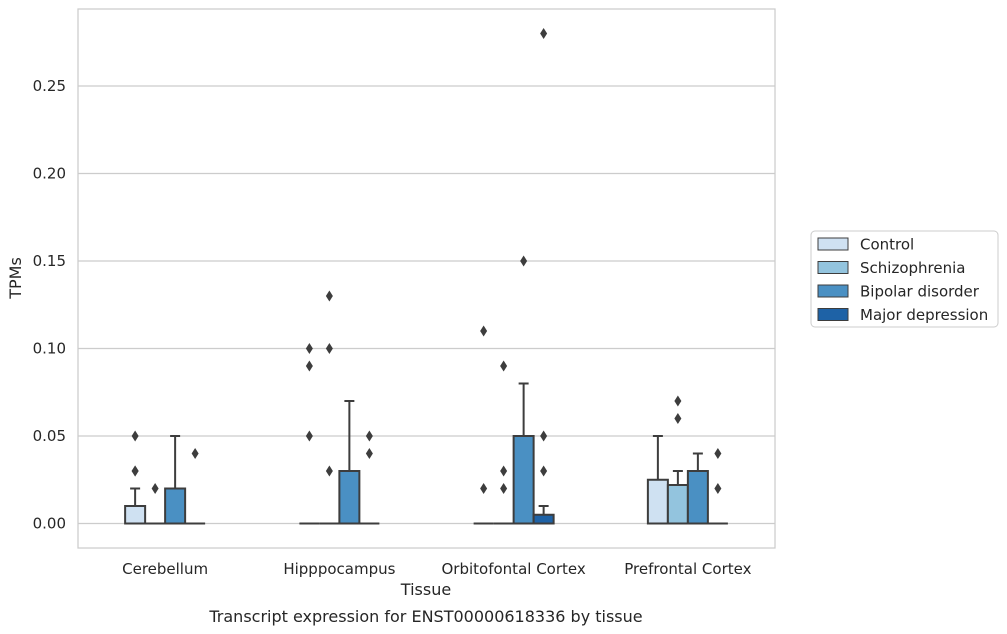 This screenshot has width=1007, height=634. Describe the element at coordinates (514, 569) in the screenshot. I see `x-tick-label: Orbitofontal Cortex` at that location.